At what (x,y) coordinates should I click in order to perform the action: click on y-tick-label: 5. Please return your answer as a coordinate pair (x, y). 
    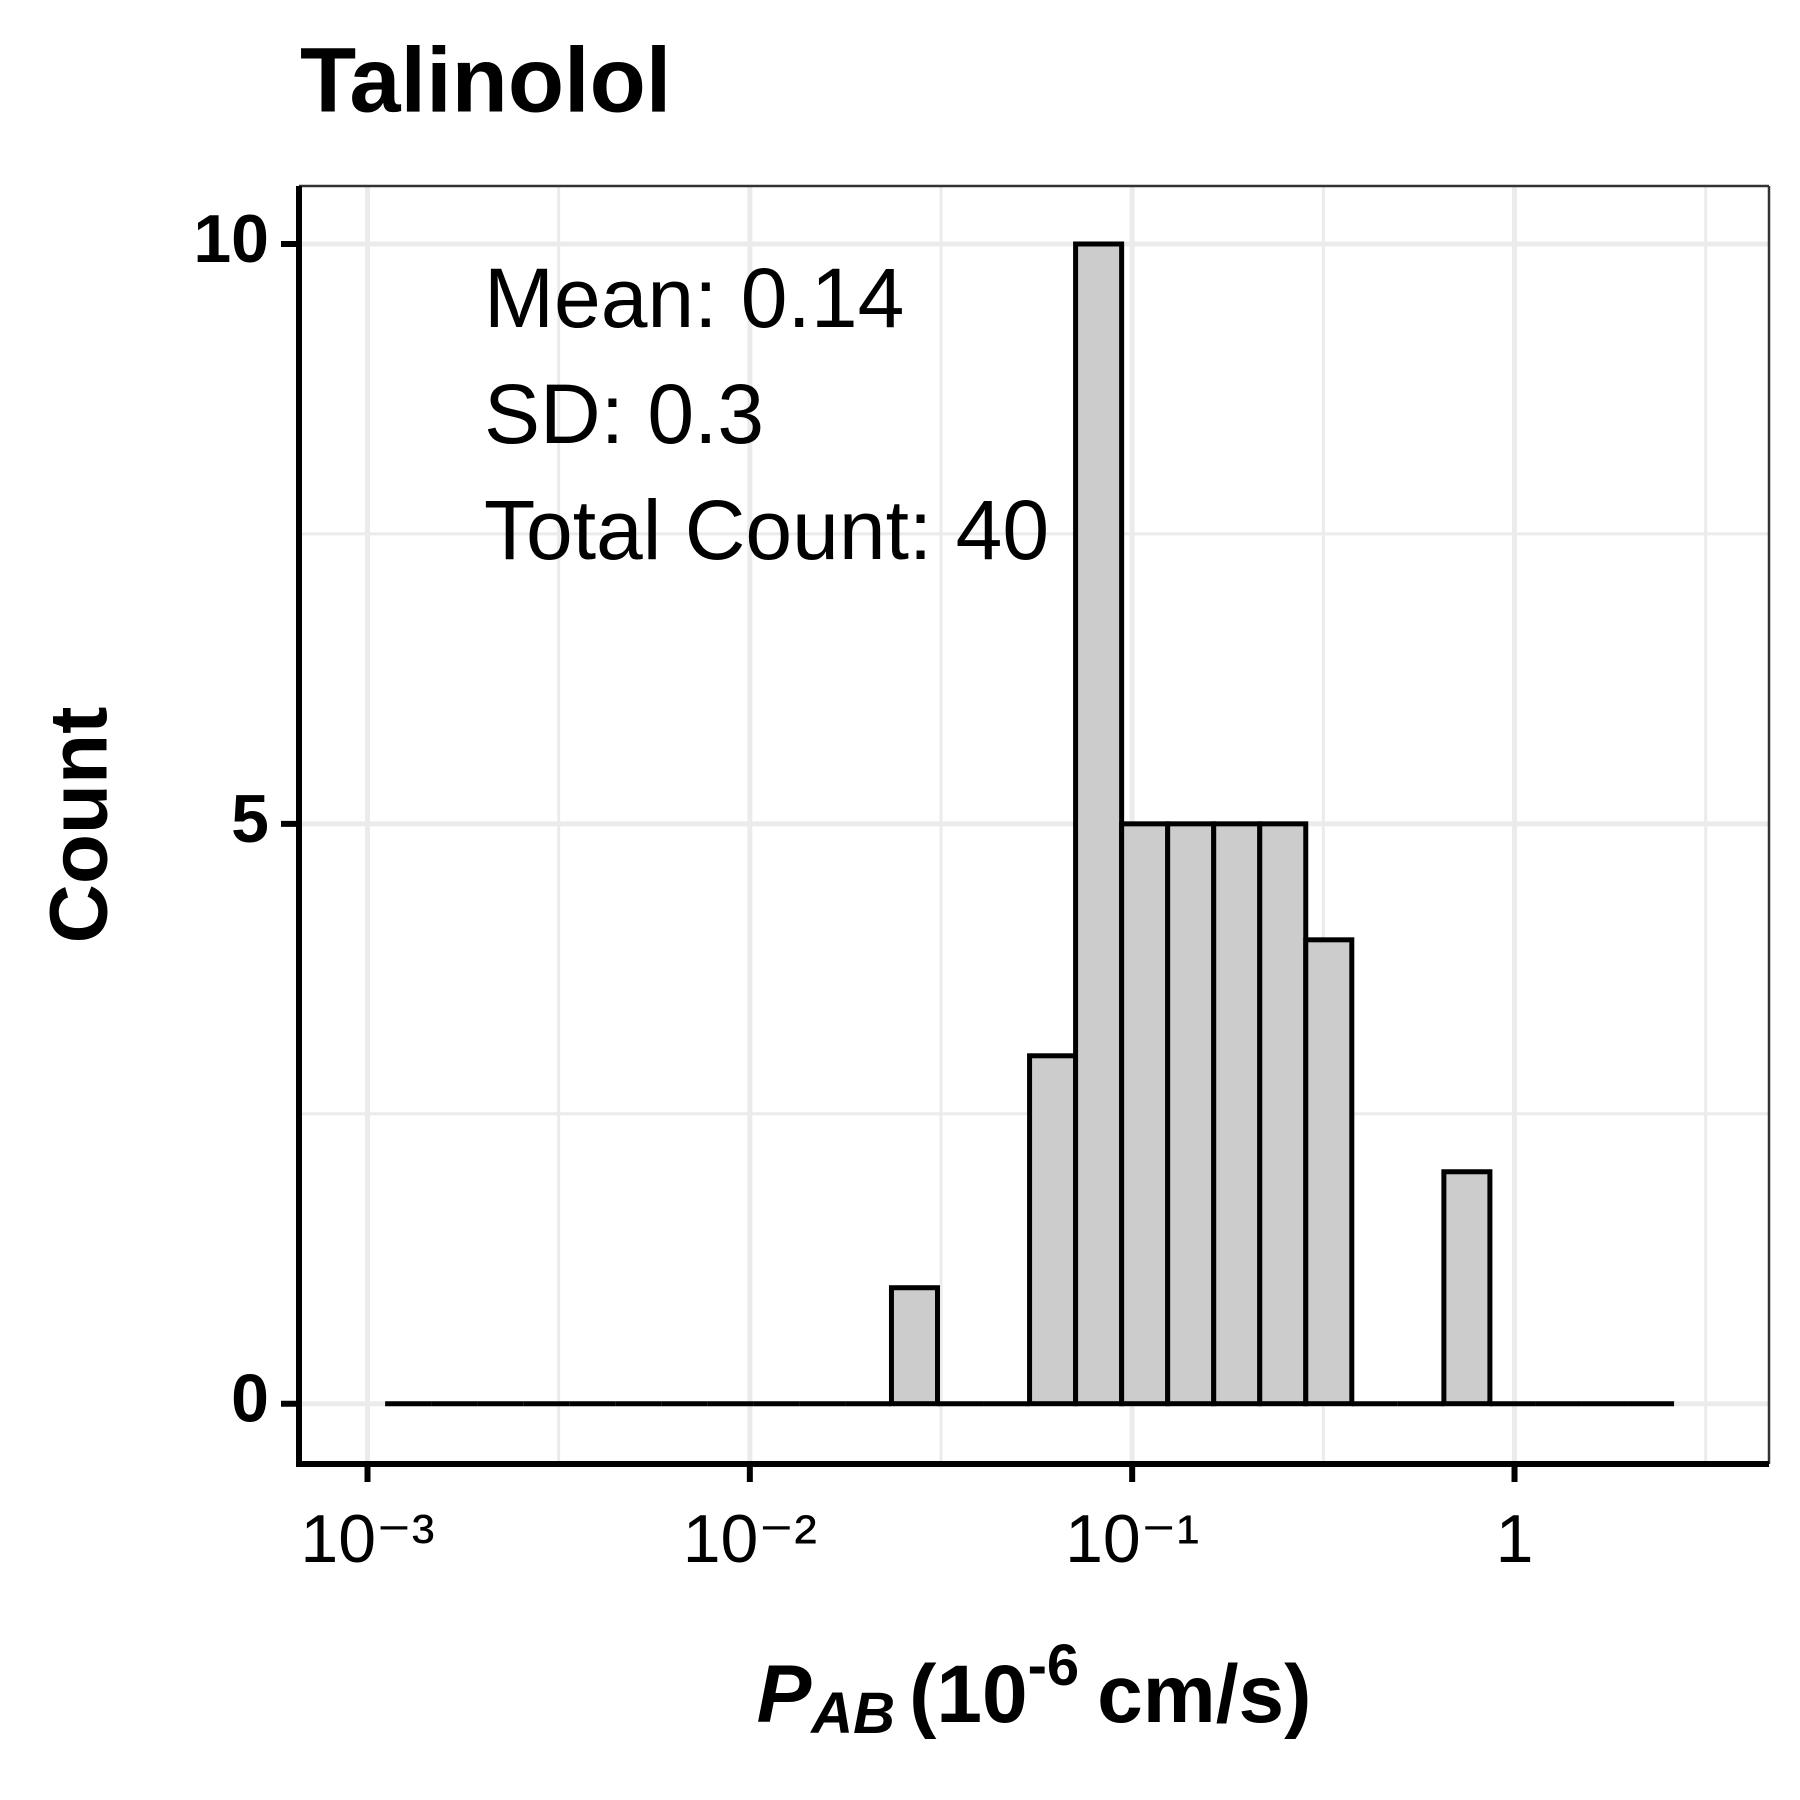
    Looking at the image, I should click on (250, 819).